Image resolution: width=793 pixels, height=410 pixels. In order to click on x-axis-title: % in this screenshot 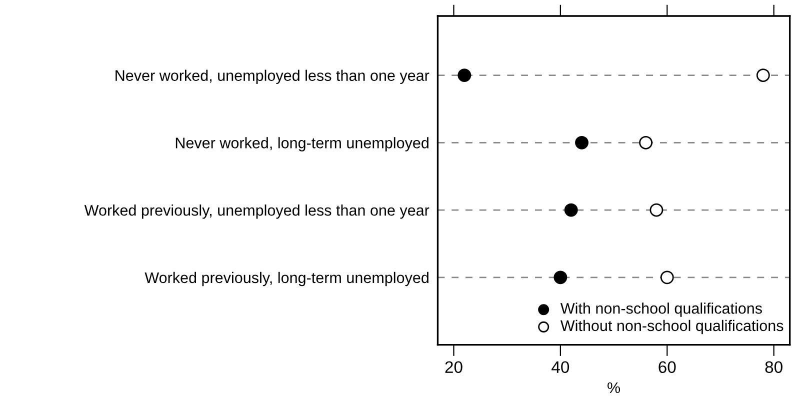, I will do `click(614, 388)`.